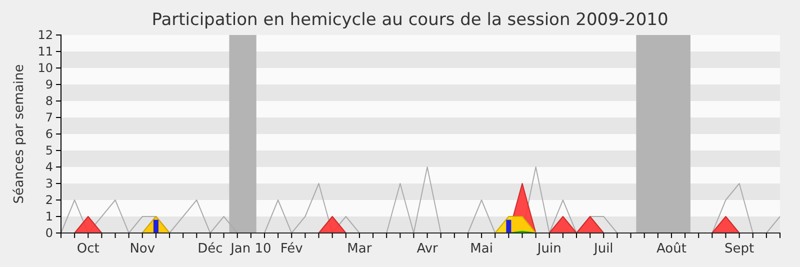 The height and width of the screenshot is (267, 800). I want to click on x-tick-label: Juil, so click(603, 249).